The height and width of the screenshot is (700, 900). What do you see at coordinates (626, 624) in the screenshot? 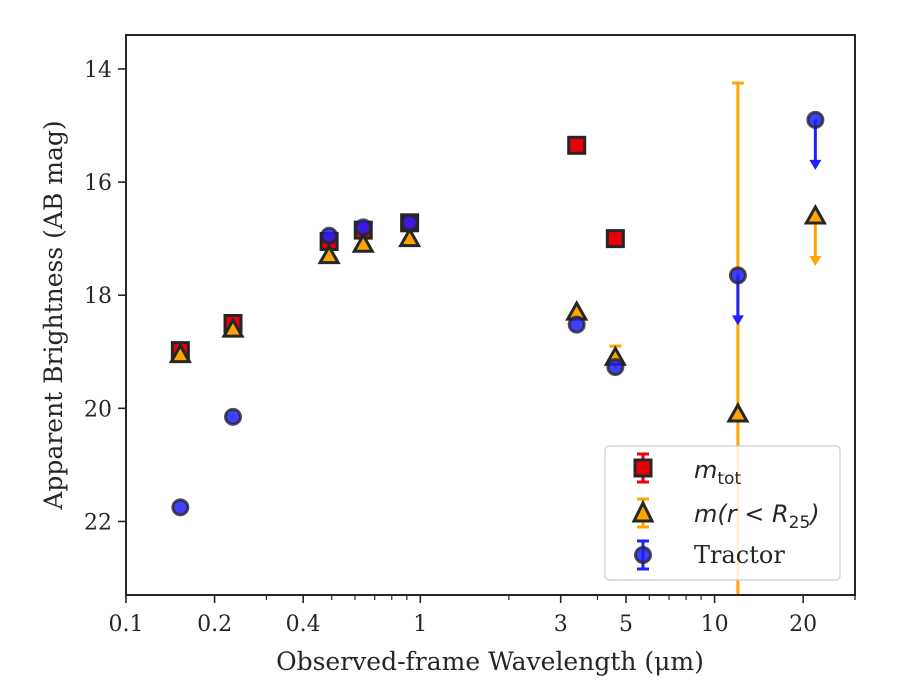
I see `x-tick-label-5: 5` at bounding box center [626, 624].